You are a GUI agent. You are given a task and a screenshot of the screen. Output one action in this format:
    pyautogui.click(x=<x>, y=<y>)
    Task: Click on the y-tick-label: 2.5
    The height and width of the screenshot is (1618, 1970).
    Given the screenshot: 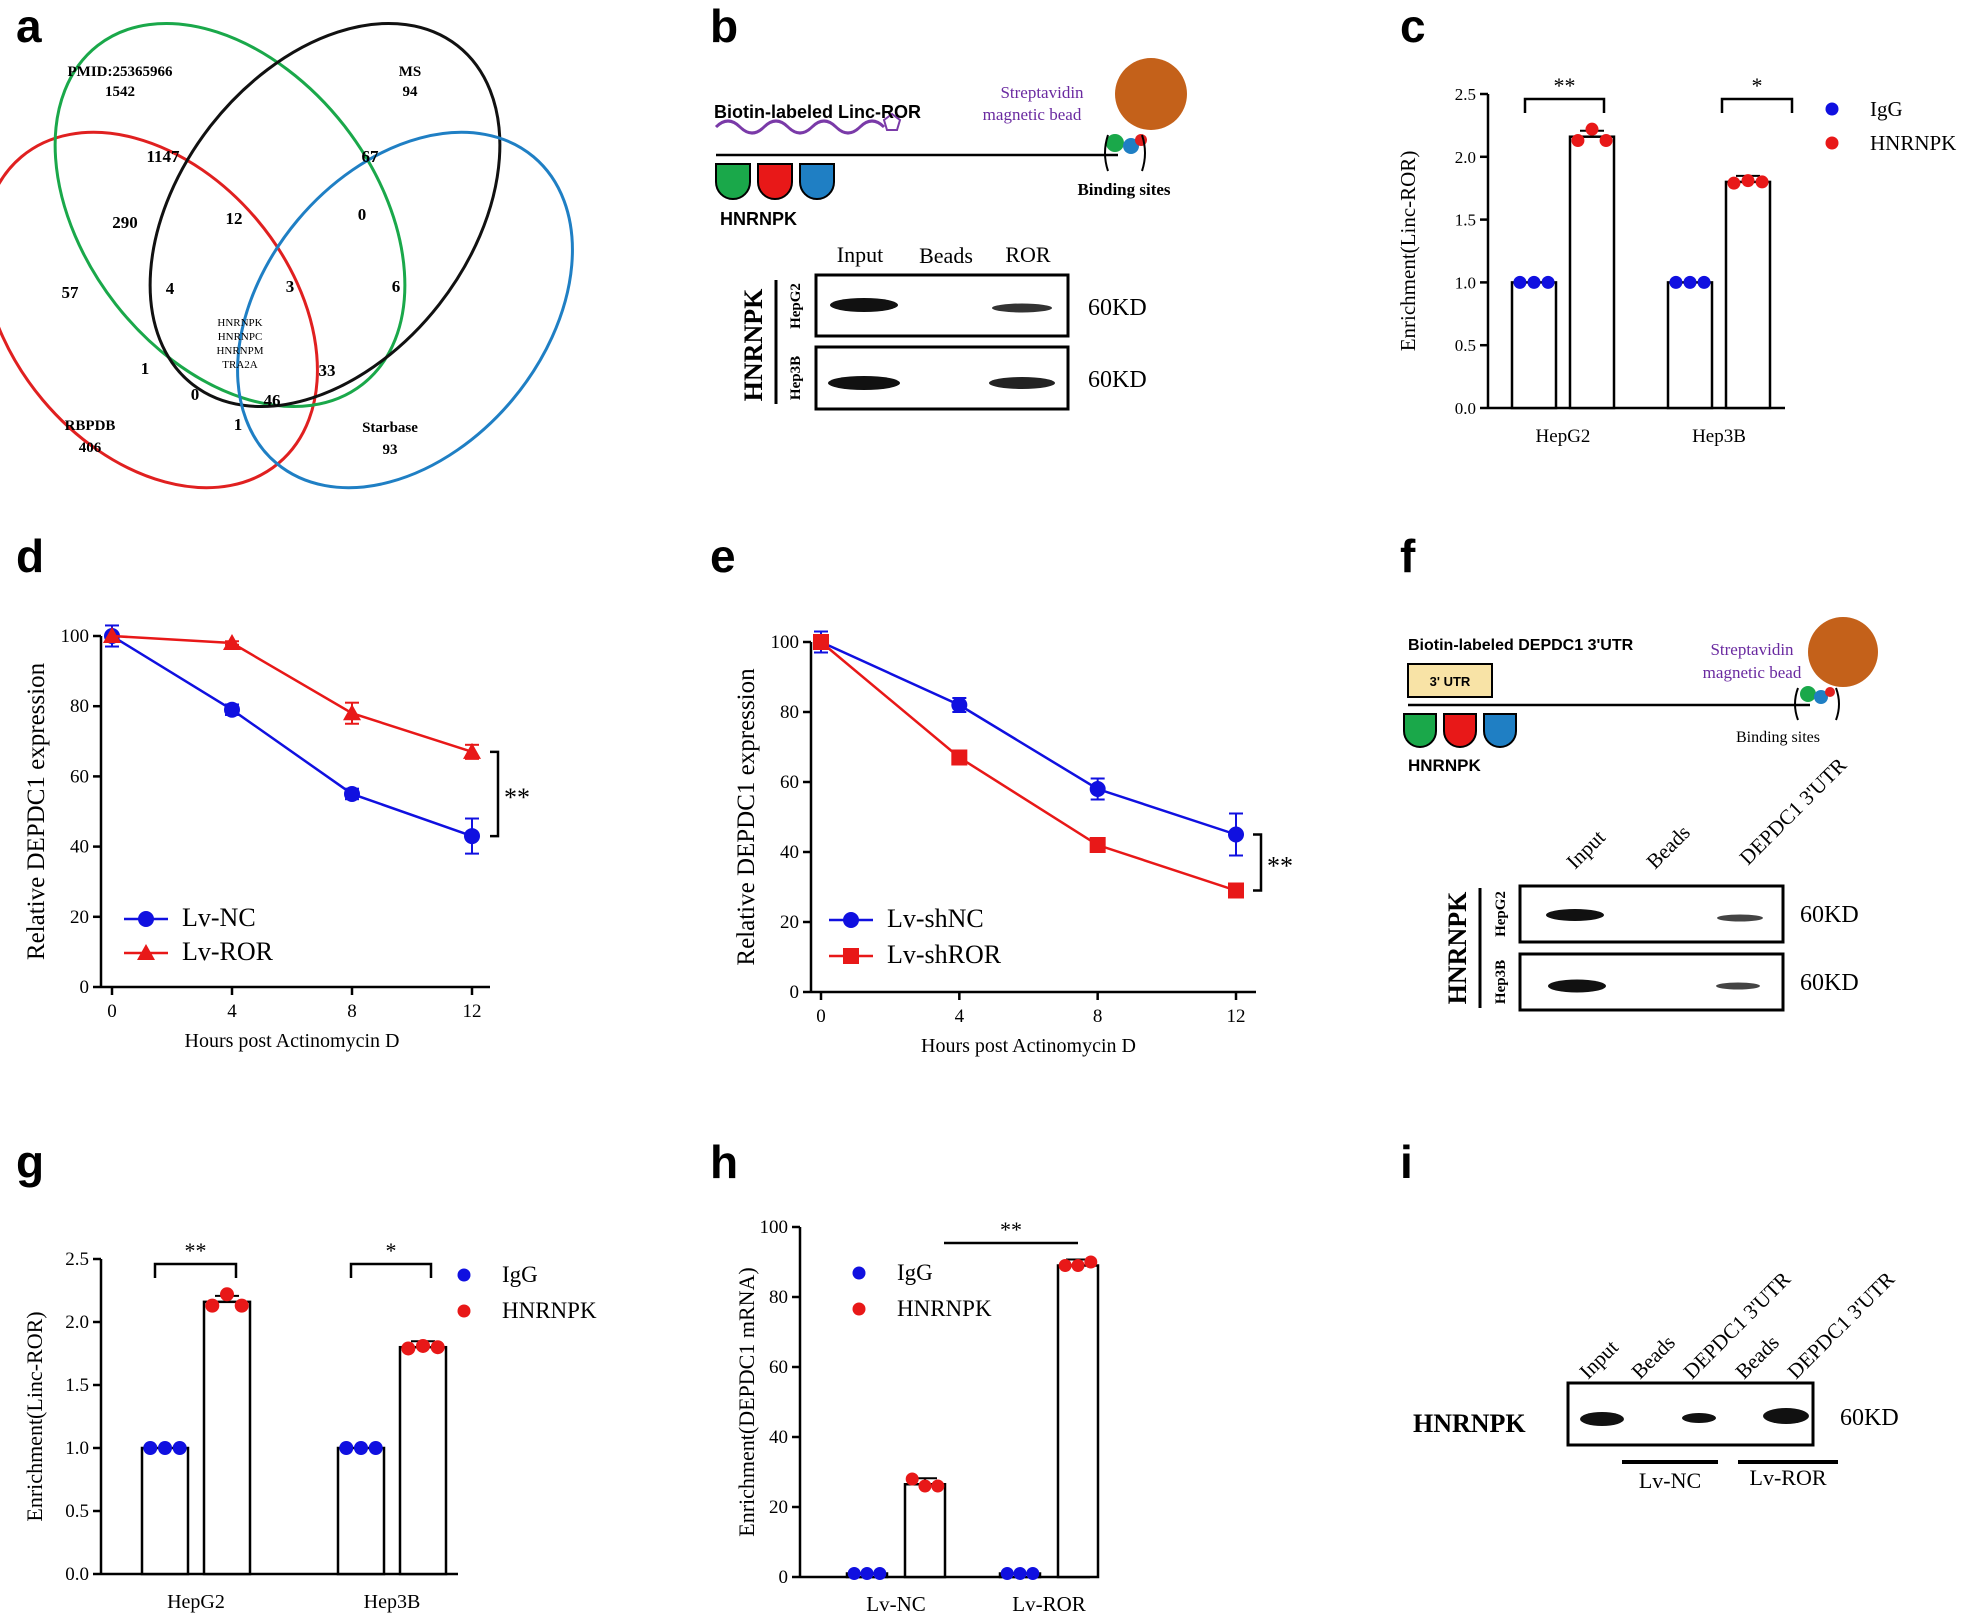 What is the action you would take?
    pyautogui.click(x=77, y=1259)
    